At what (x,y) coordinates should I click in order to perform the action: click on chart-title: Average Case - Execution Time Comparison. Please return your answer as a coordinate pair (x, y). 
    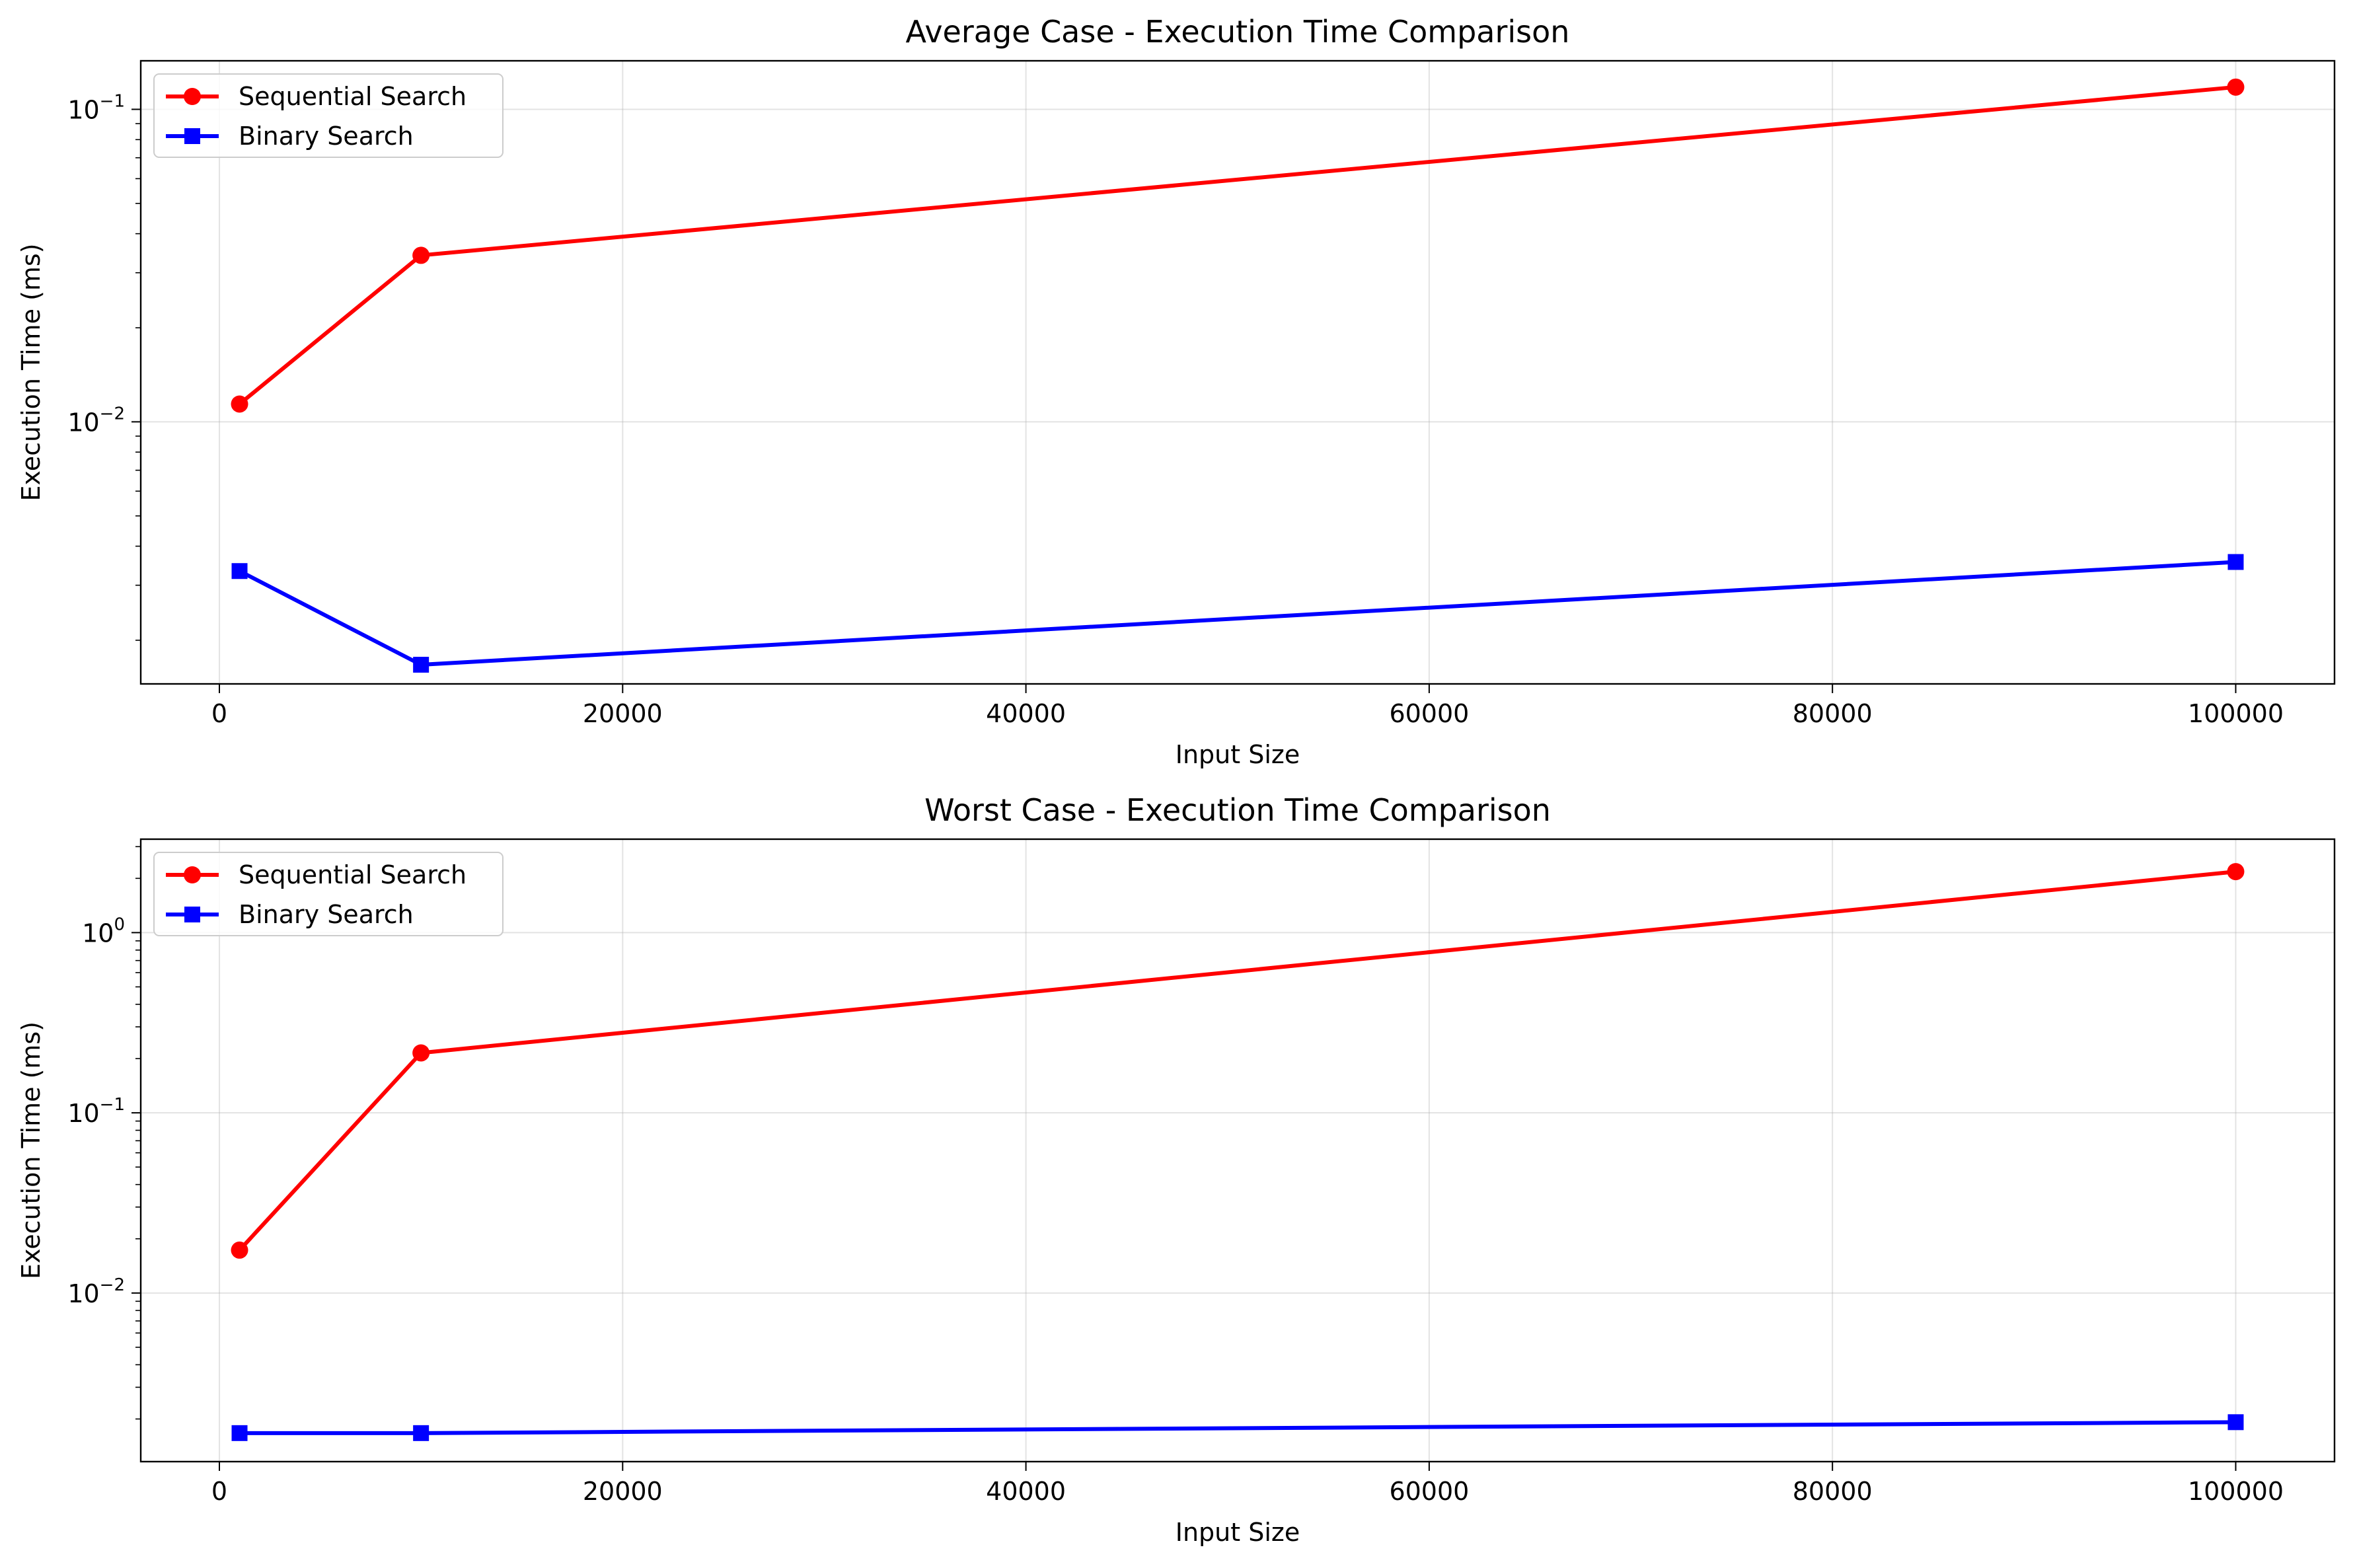
    Looking at the image, I should click on (1238, 32).